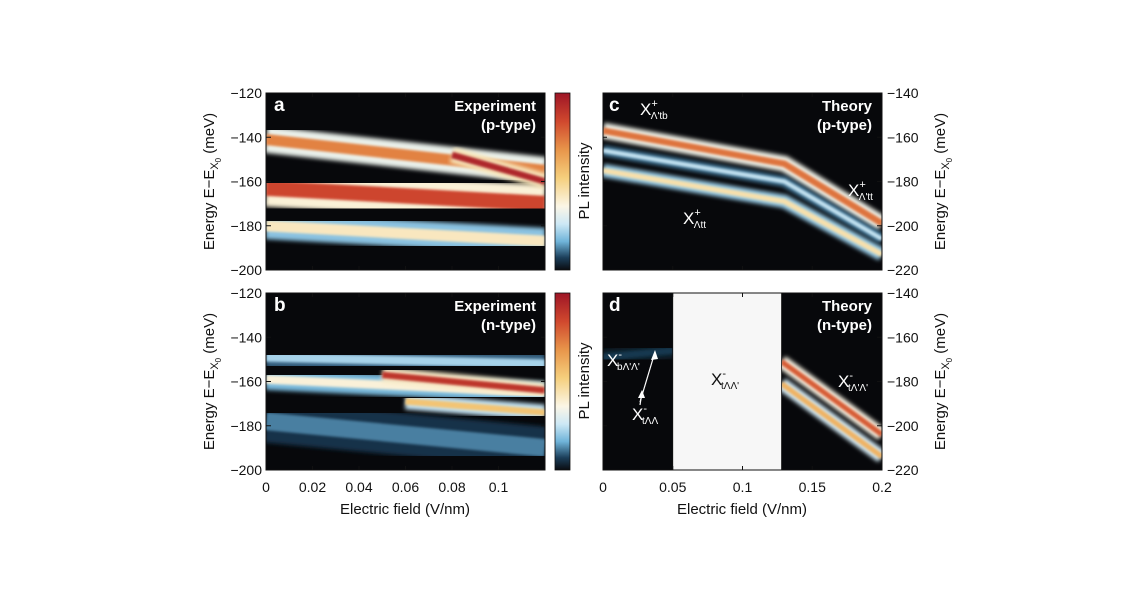 The width and height of the screenshot is (1125, 600). What do you see at coordinates (623, 361) in the screenshot?
I see `annotation-d-0: X-bΛ'Λ'` at bounding box center [623, 361].